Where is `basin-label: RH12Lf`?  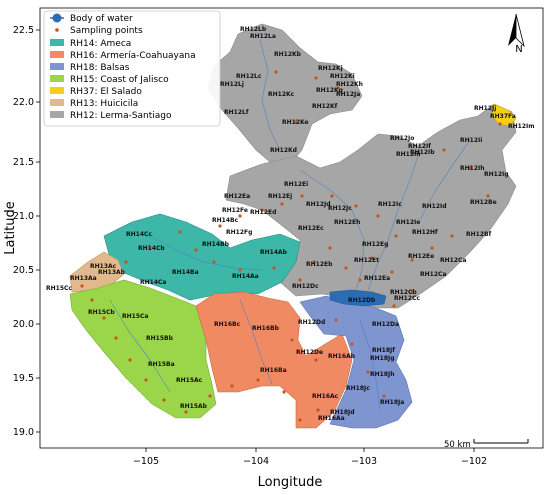
basin-label: RH12Lf is located at coordinates (236, 112).